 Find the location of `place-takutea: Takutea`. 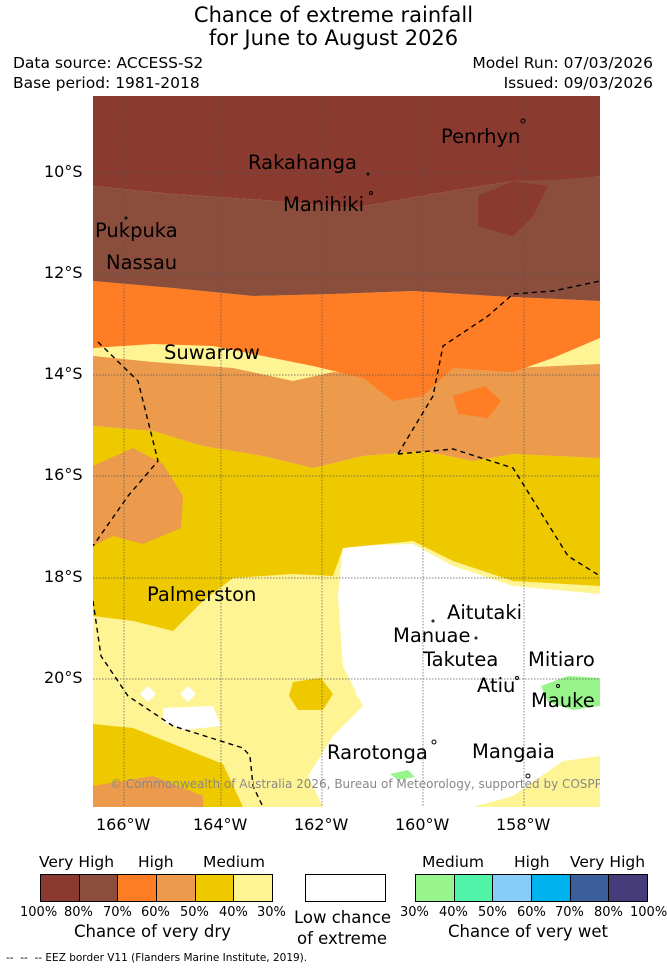

place-takutea: Takutea is located at coordinates (461, 659).